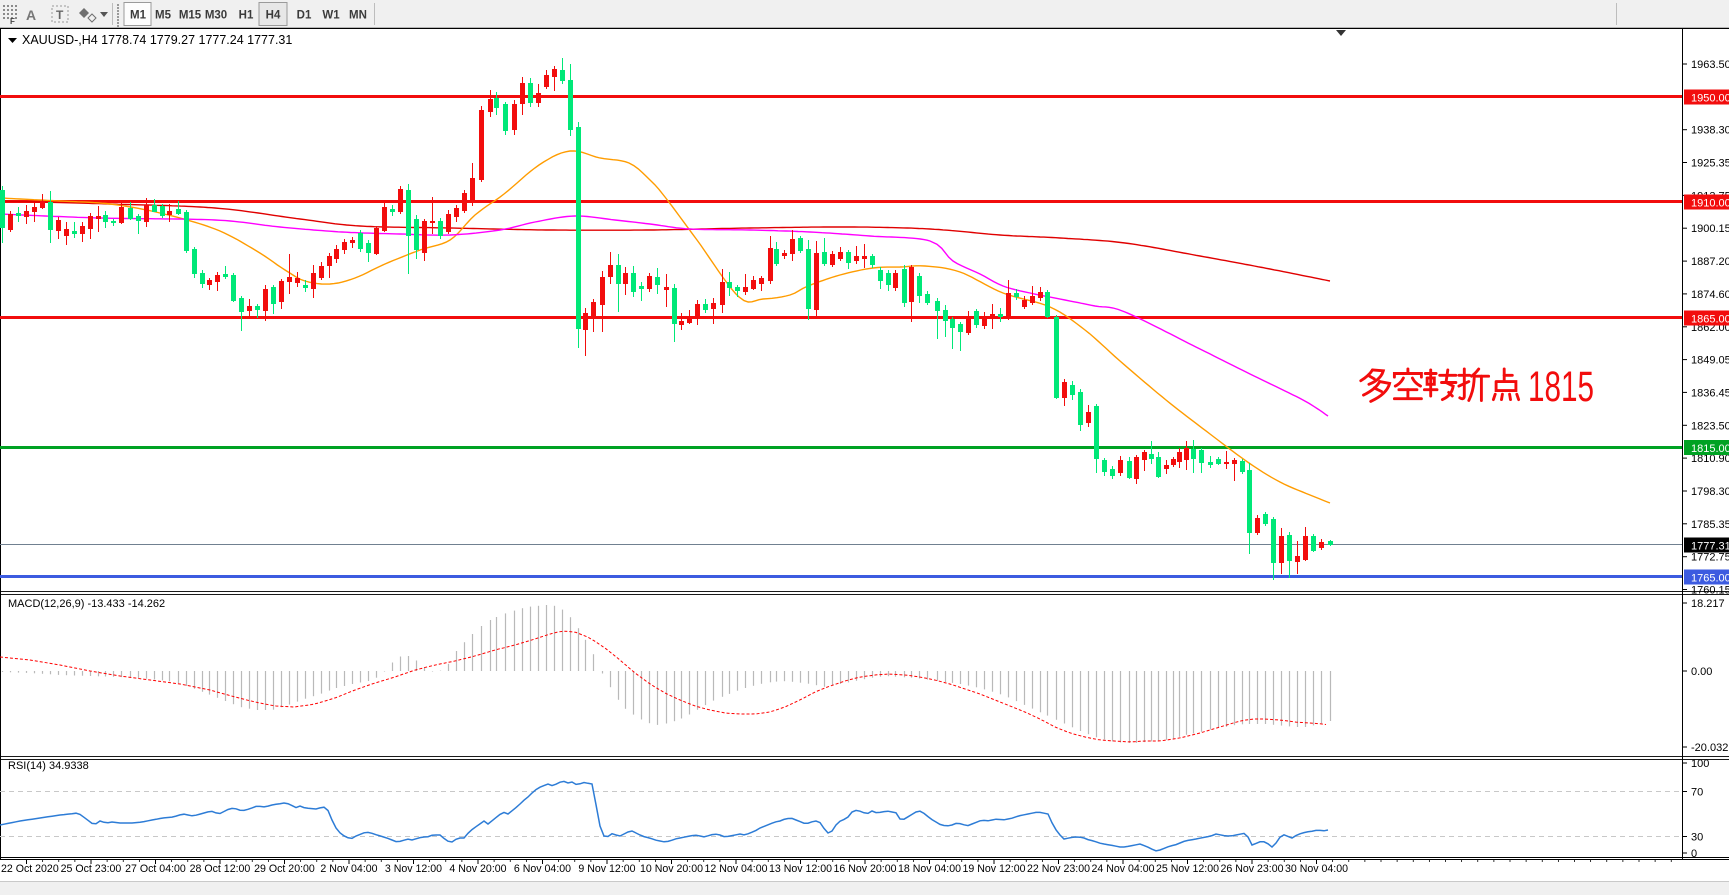 This screenshot has height=895, width=1729. I want to click on svg-text: 1765.00, so click(1710, 579).